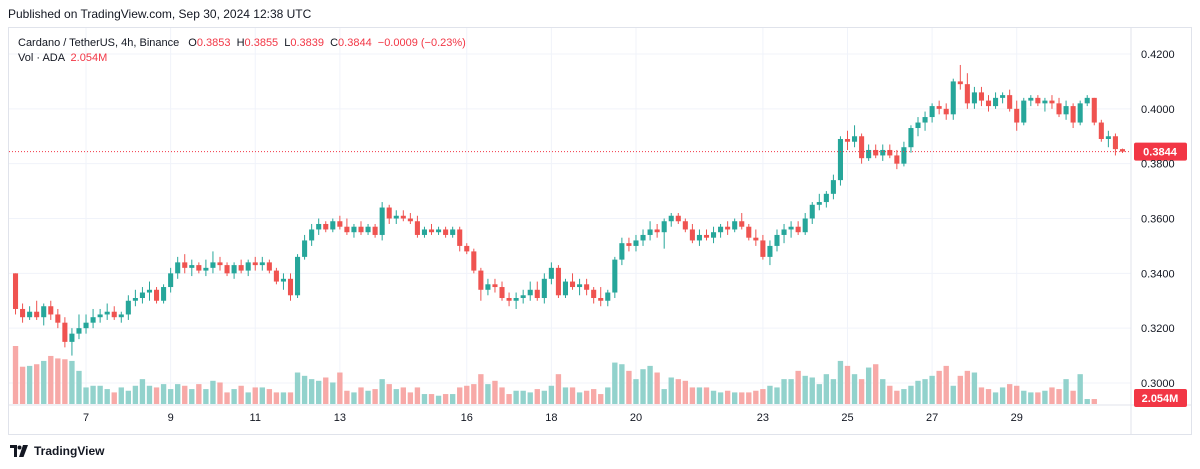  I want to click on close-label: C, so click(334, 43).